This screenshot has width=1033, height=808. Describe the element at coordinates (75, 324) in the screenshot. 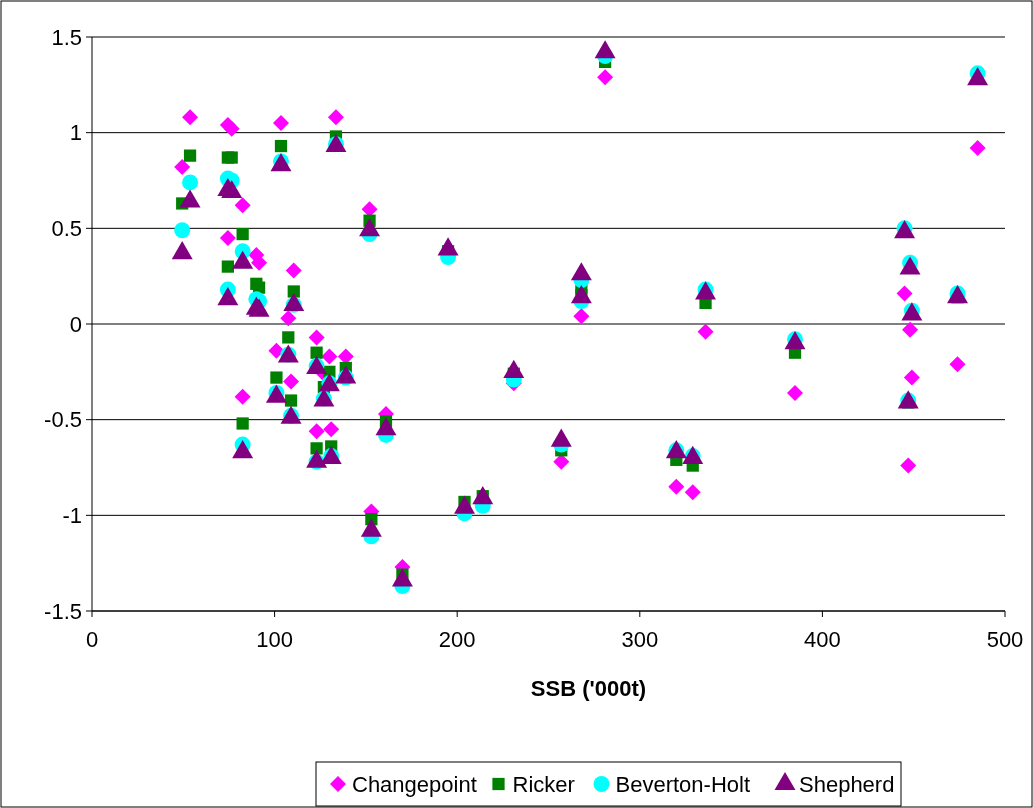

I see `y-tick-label: 0` at that location.